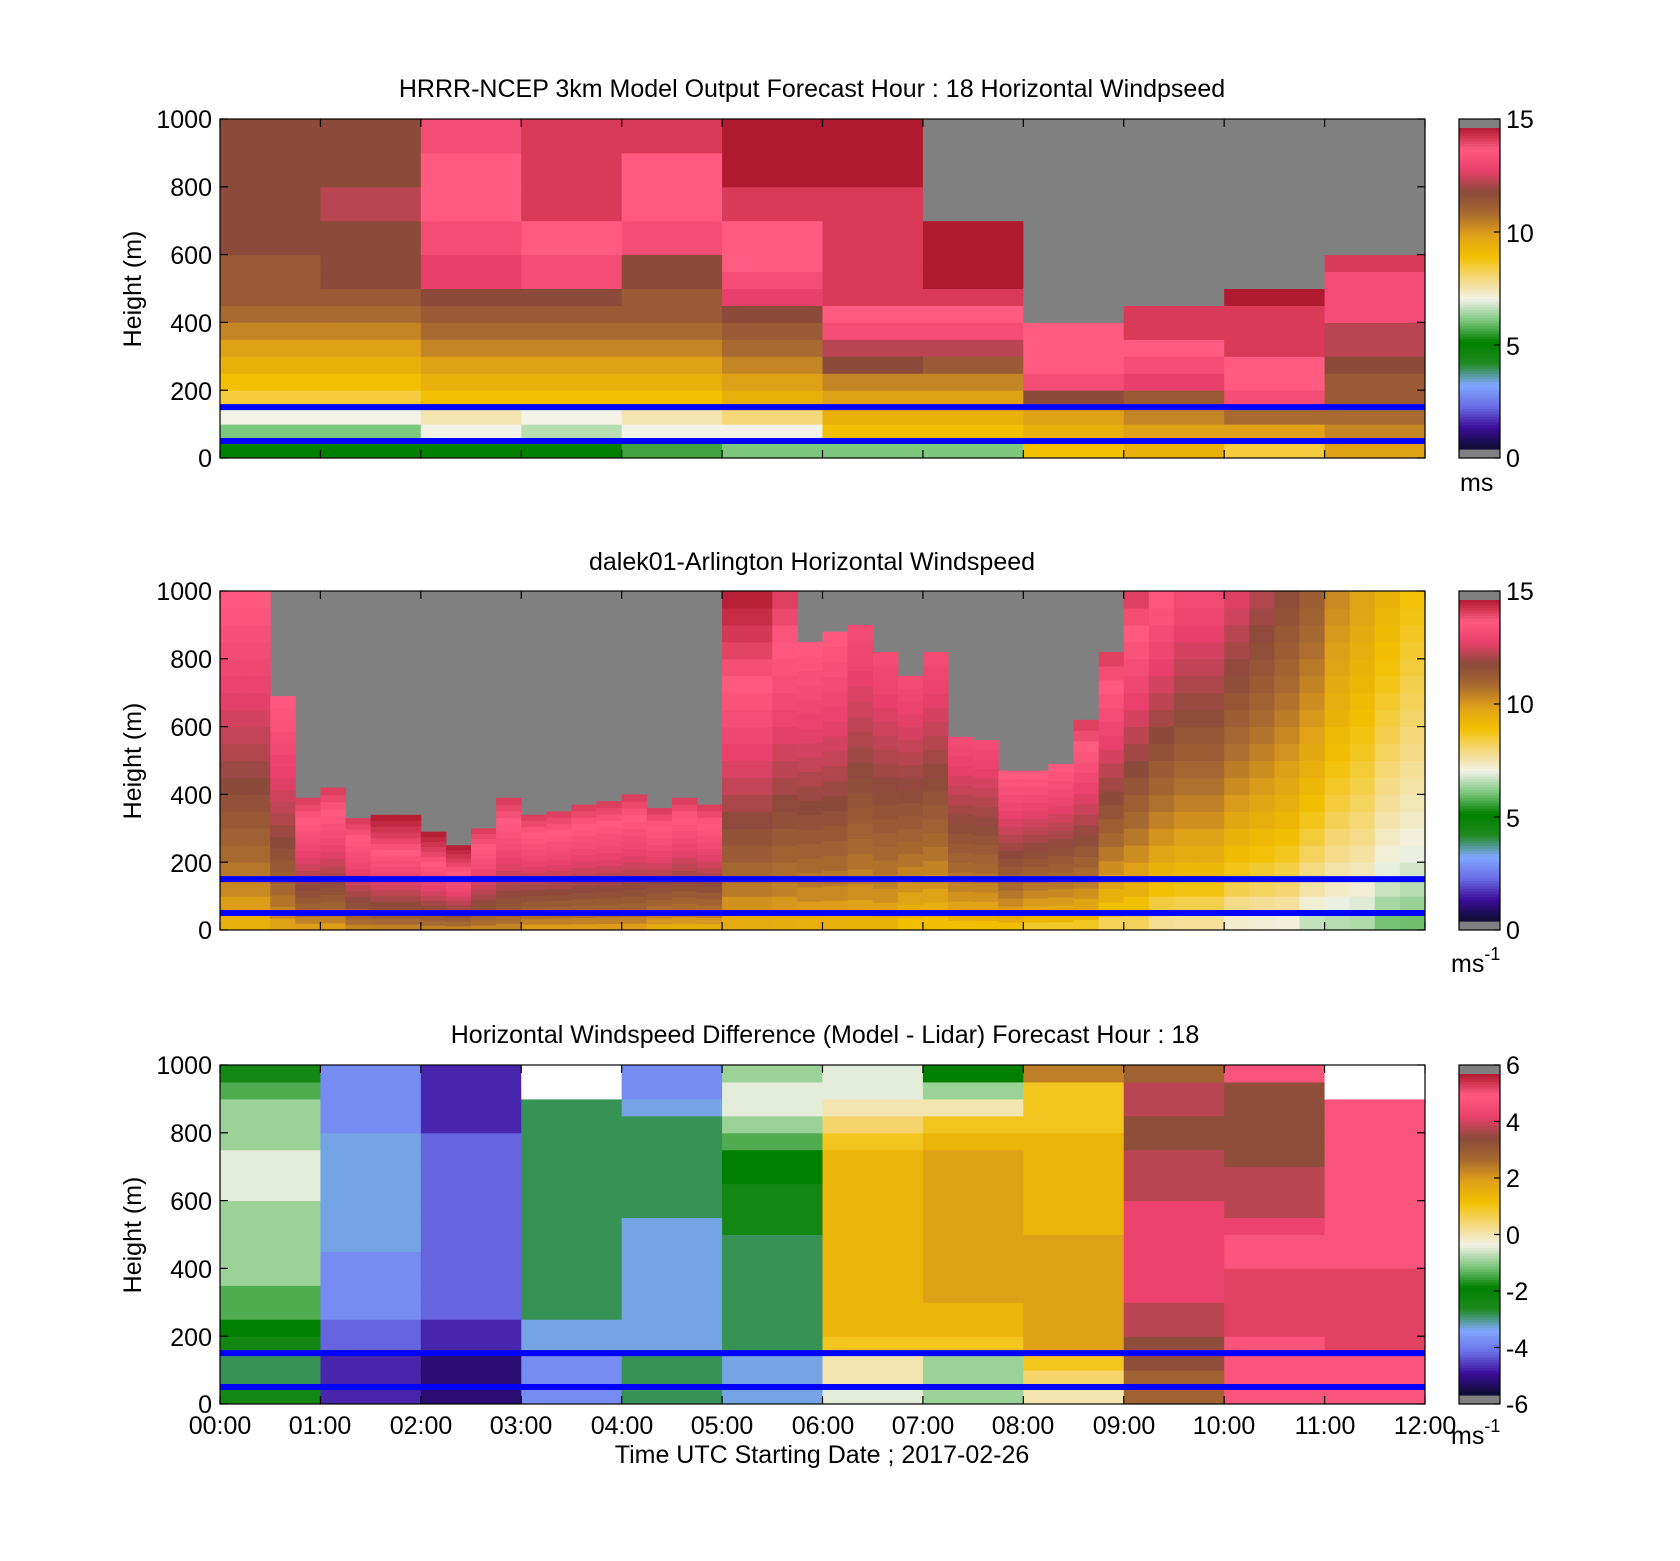 The image size is (1680, 1561). What do you see at coordinates (133, 289) in the screenshot?
I see `y-axis-label: Height (m)` at bounding box center [133, 289].